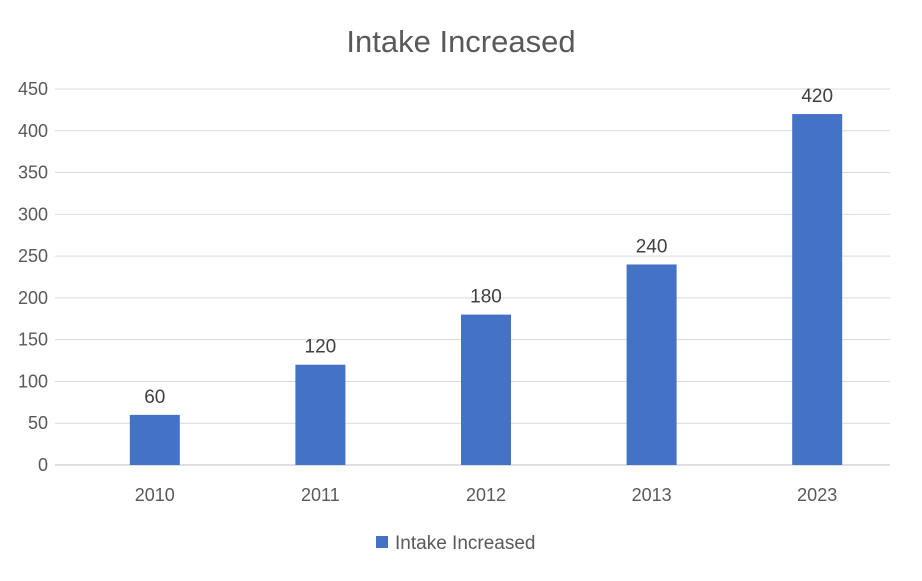 The height and width of the screenshot is (581, 922). Describe the element at coordinates (382, 542) in the screenshot. I see `legend-swatch` at that location.